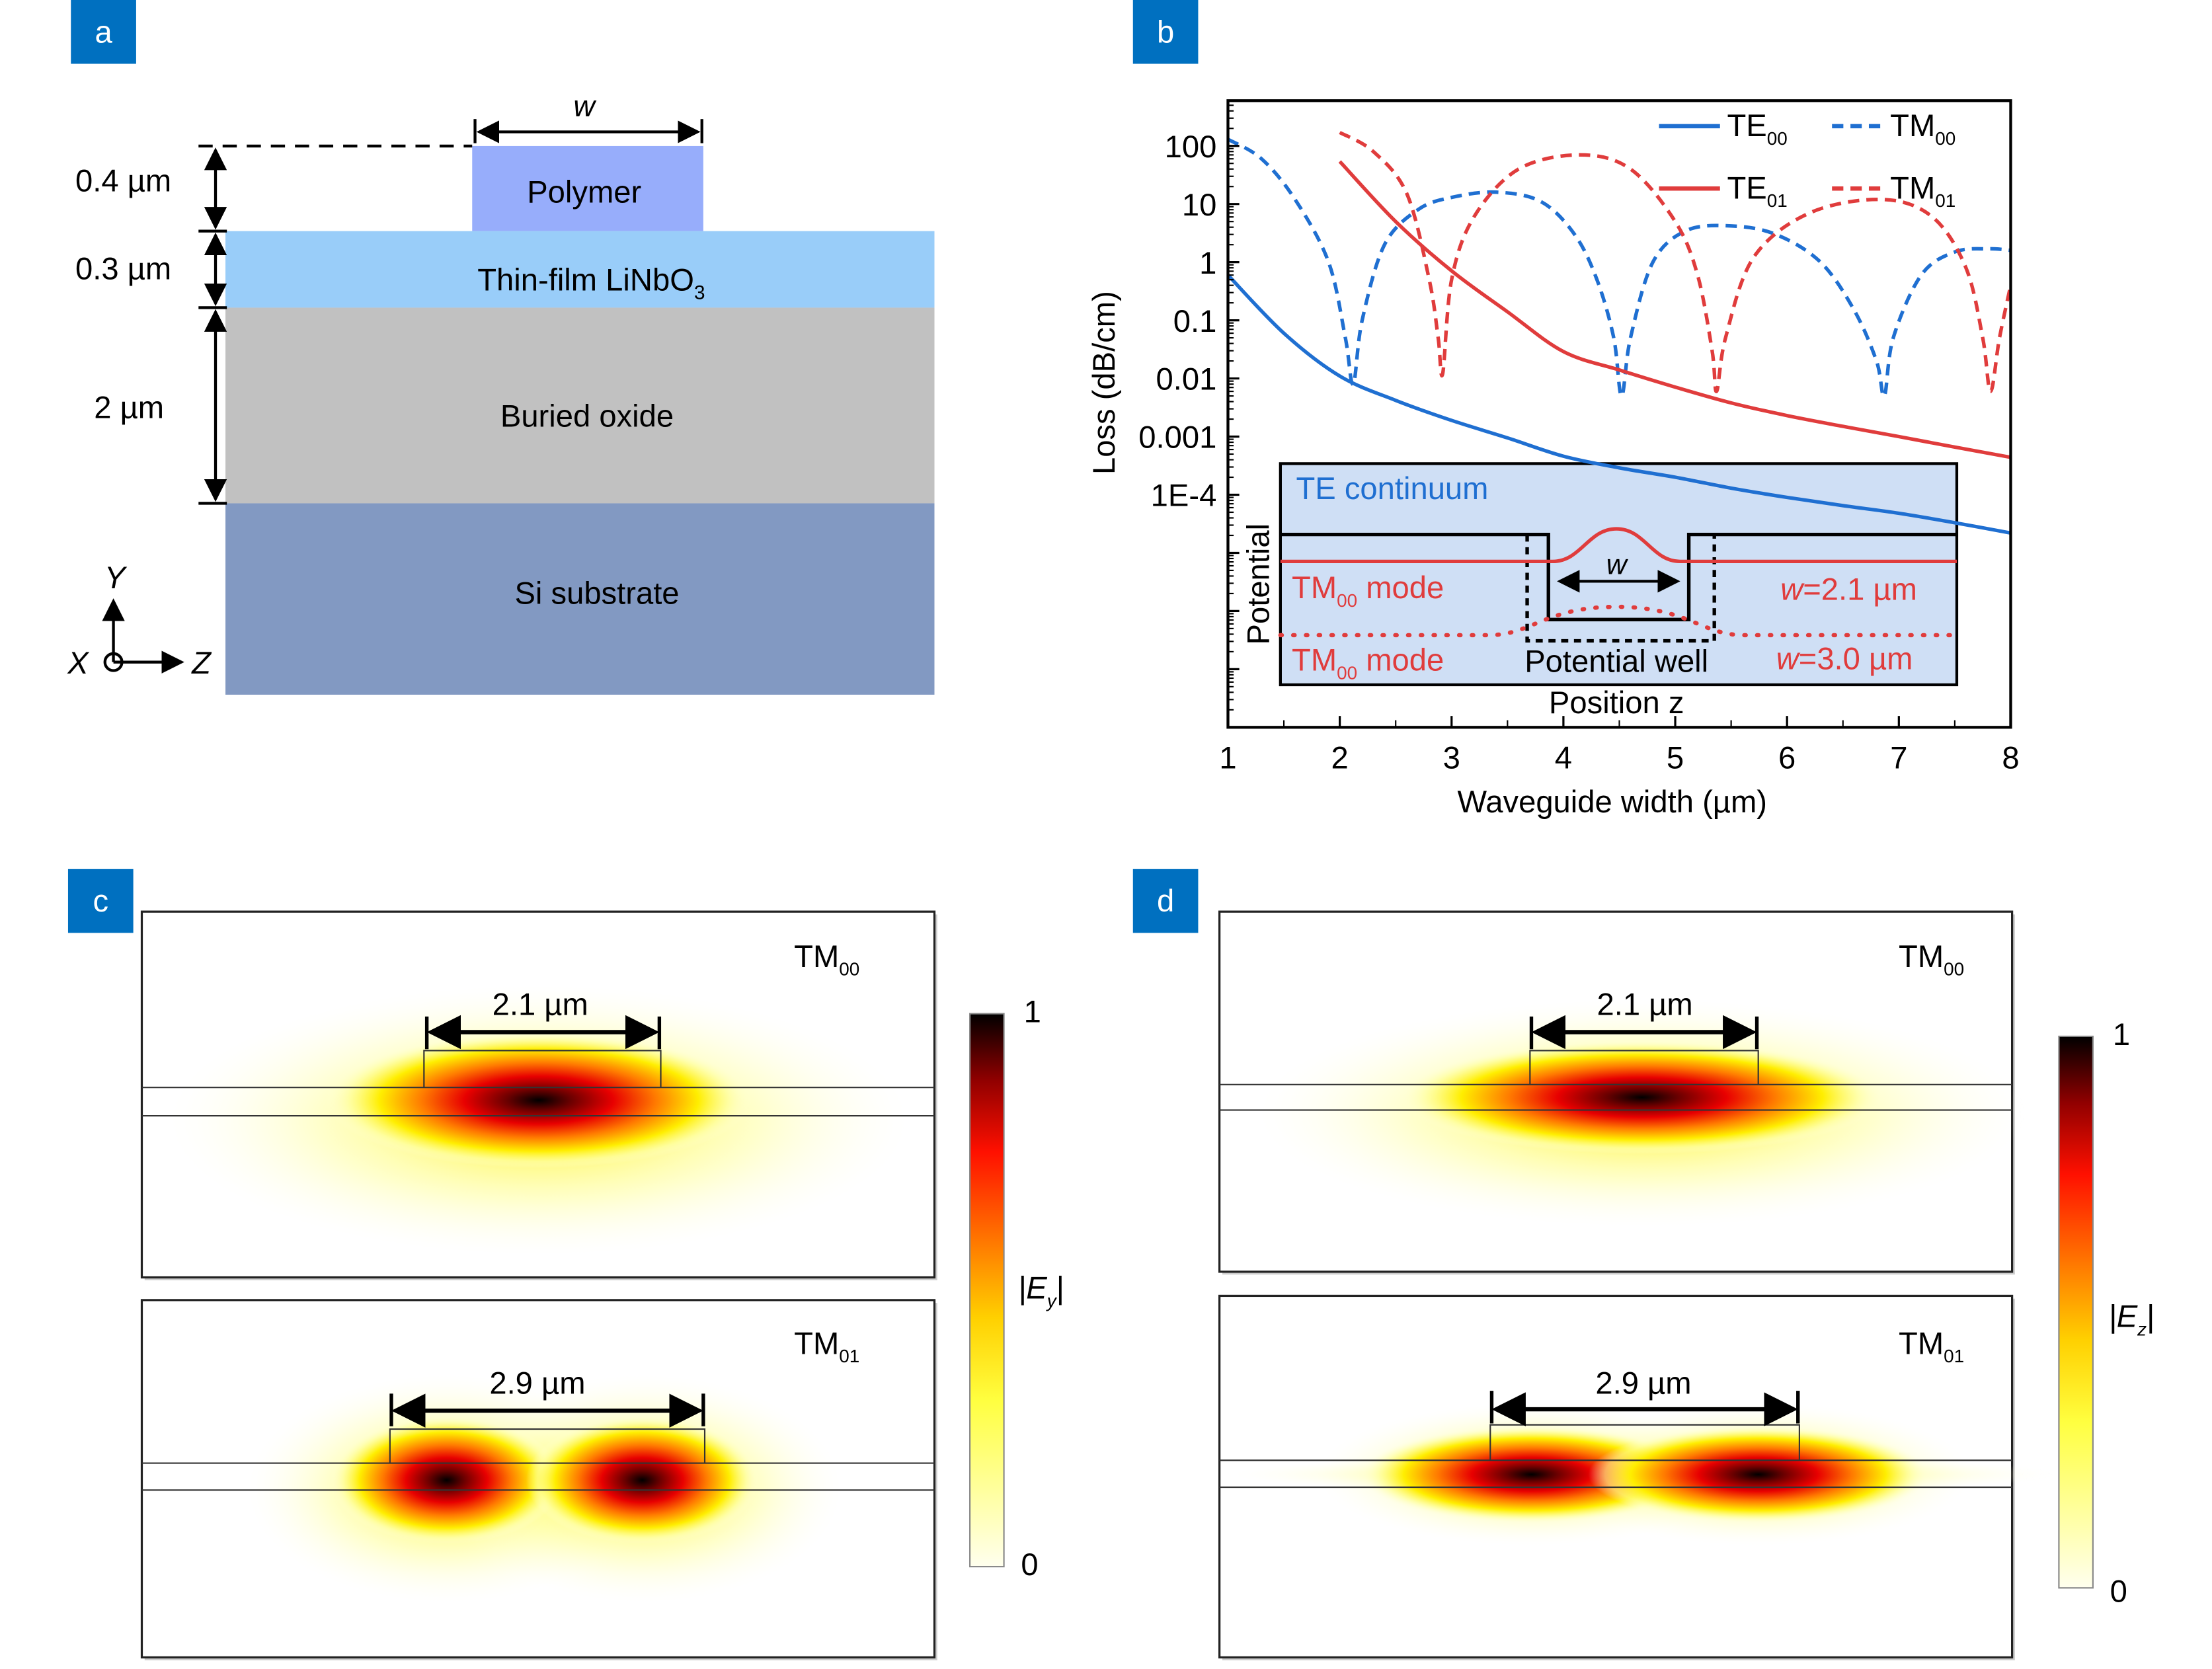 This screenshot has width=2212, height=1669. What do you see at coordinates (1922, 128) in the screenshot?
I see `legend-tm00: TM00` at bounding box center [1922, 128].